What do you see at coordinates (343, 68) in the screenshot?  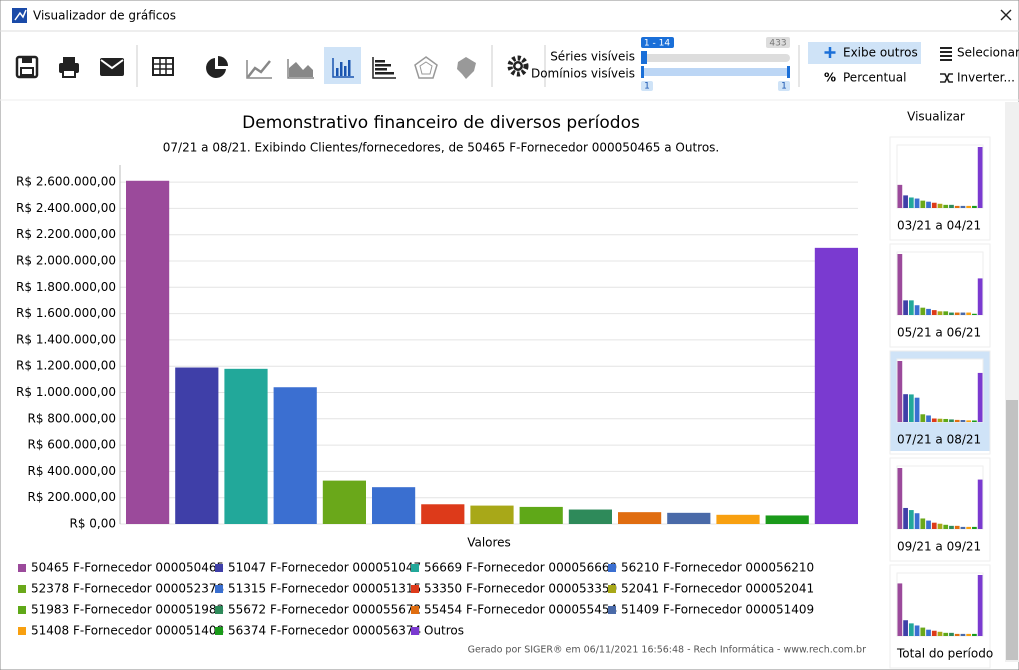 I see `bar-button` at bounding box center [343, 68].